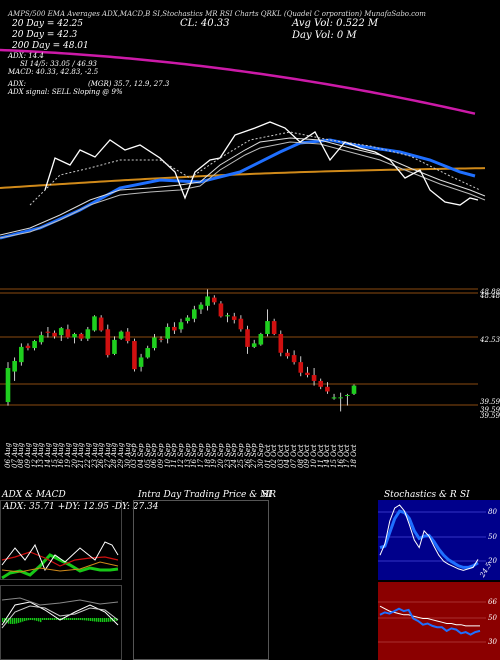 The width and height of the screenshot is (500, 660). What do you see at coordinates (238, 81) in the screenshot?
I see `ema-200-line` at bounding box center [238, 81].